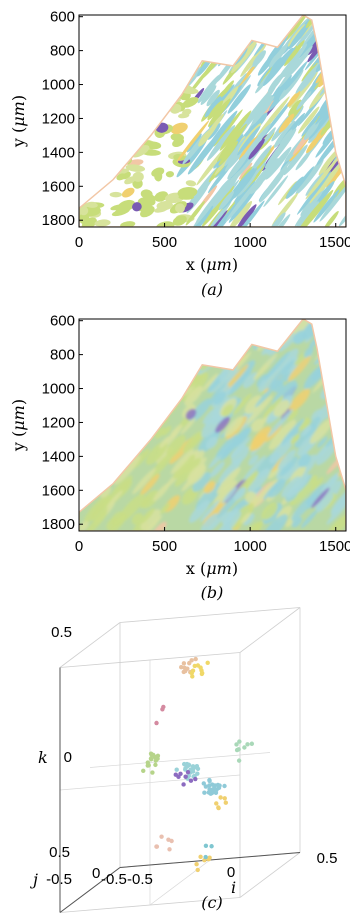 The image size is (350, 914). I want to click on y-tick-label: 1000, so click(58, 85).